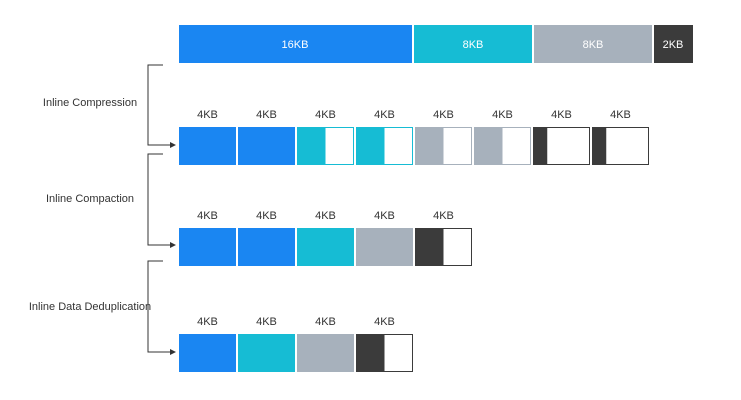 Image resolution: width=741 pixels, height=400 pixels. Describe the element at coordinates (90, 307) in the screenshot. I see `stage-label: Inline Data Deduplication` at that location.